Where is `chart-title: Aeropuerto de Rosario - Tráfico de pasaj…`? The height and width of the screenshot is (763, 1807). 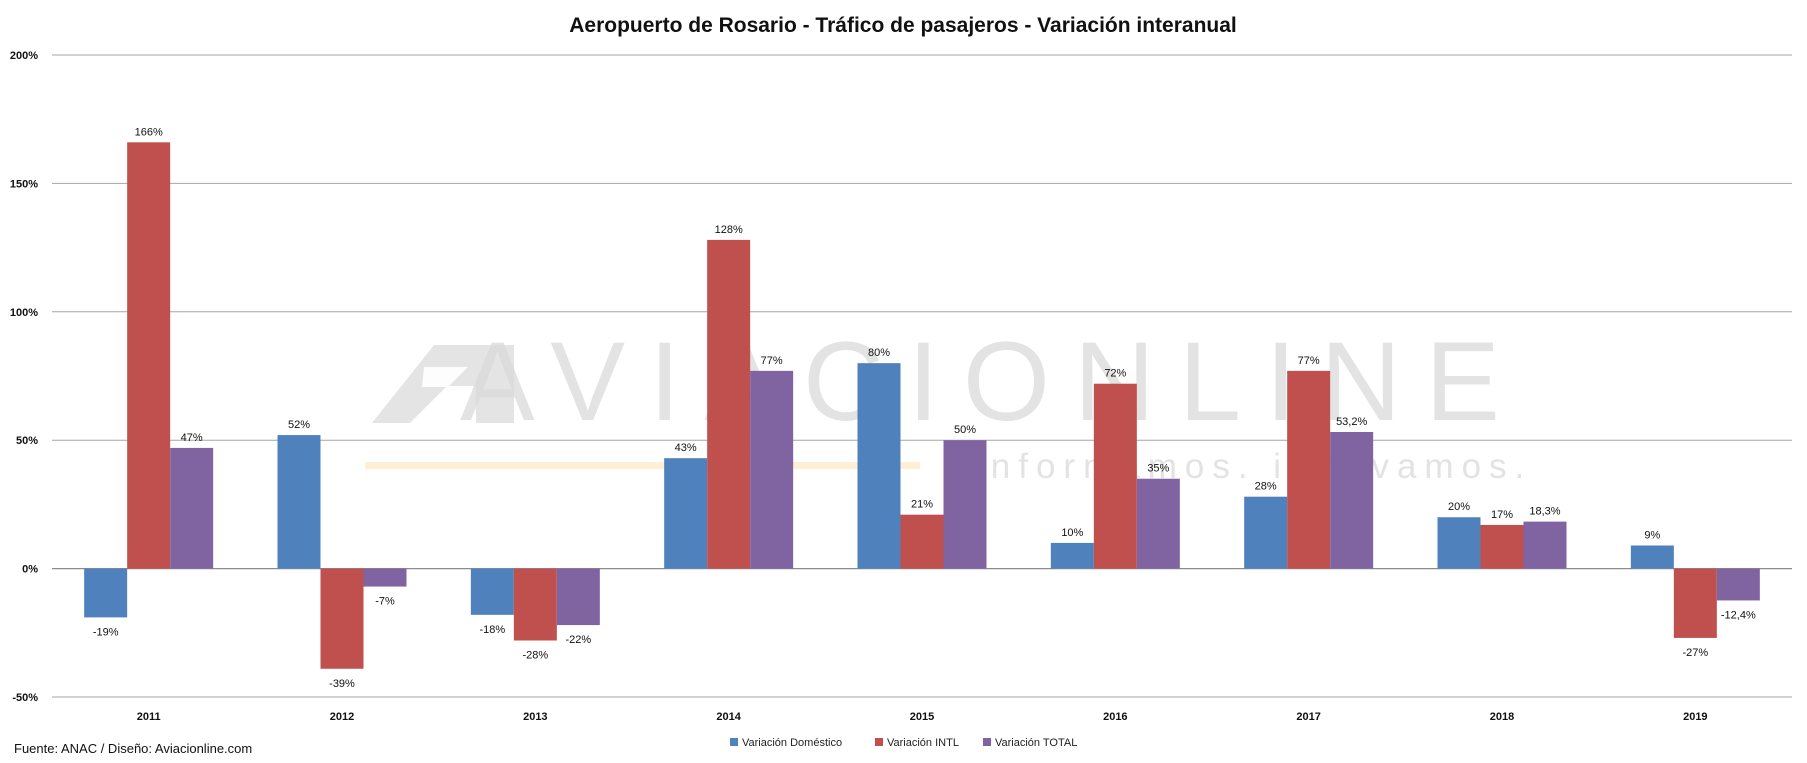 chart-title: Aeropuerto de Rosario - Tráfico de pasaj… is located at coordinates (903, 25).